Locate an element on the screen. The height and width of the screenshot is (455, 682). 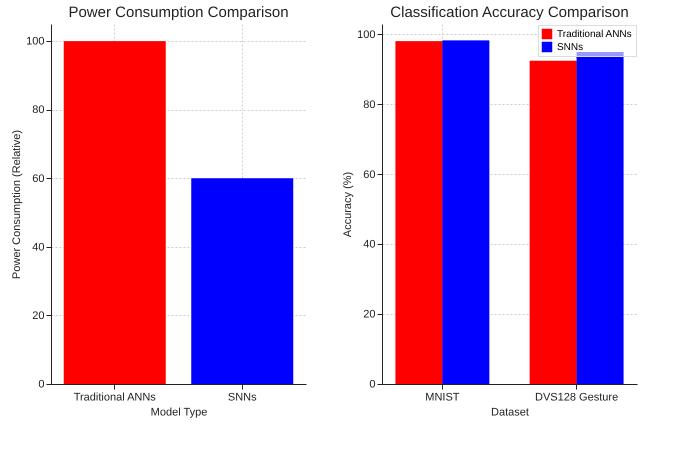
x-tick-label: MNIST is located at coordinates (442, 398).